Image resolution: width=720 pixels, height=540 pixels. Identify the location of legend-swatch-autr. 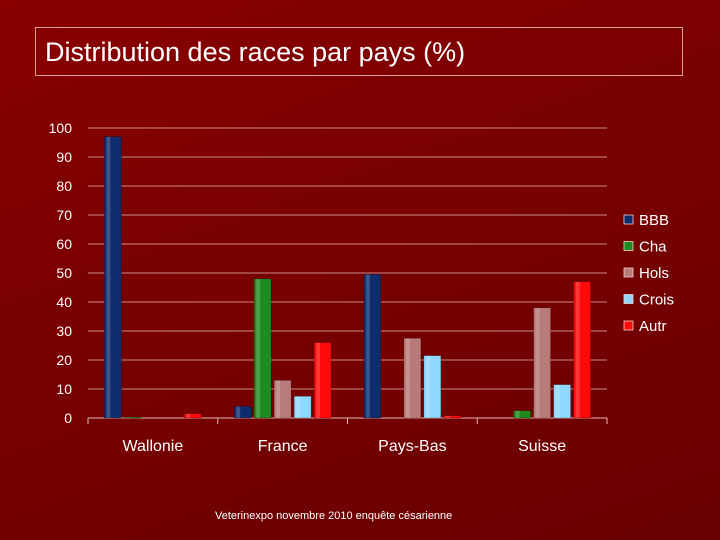
(628, 325).